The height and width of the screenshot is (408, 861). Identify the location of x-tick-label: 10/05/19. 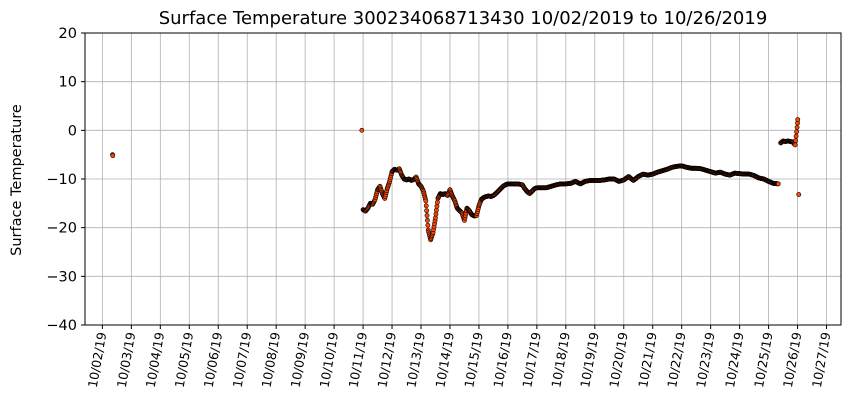
(184, 360).